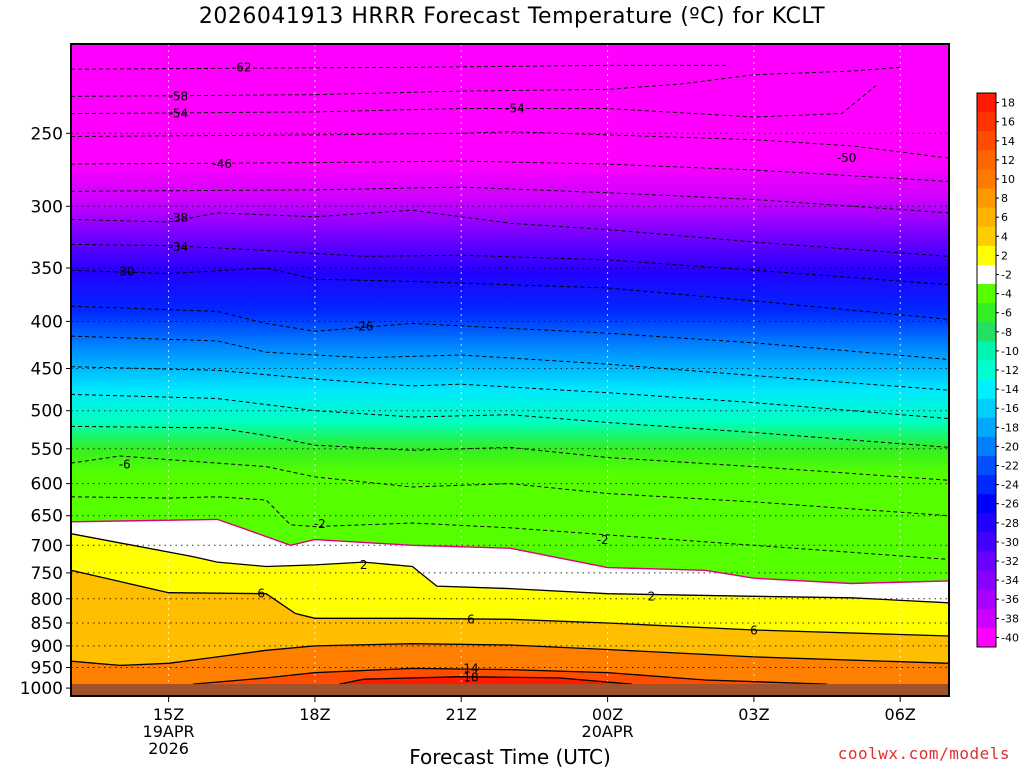  I want to click on x-tick-label: 06Z, so click(900, 714).